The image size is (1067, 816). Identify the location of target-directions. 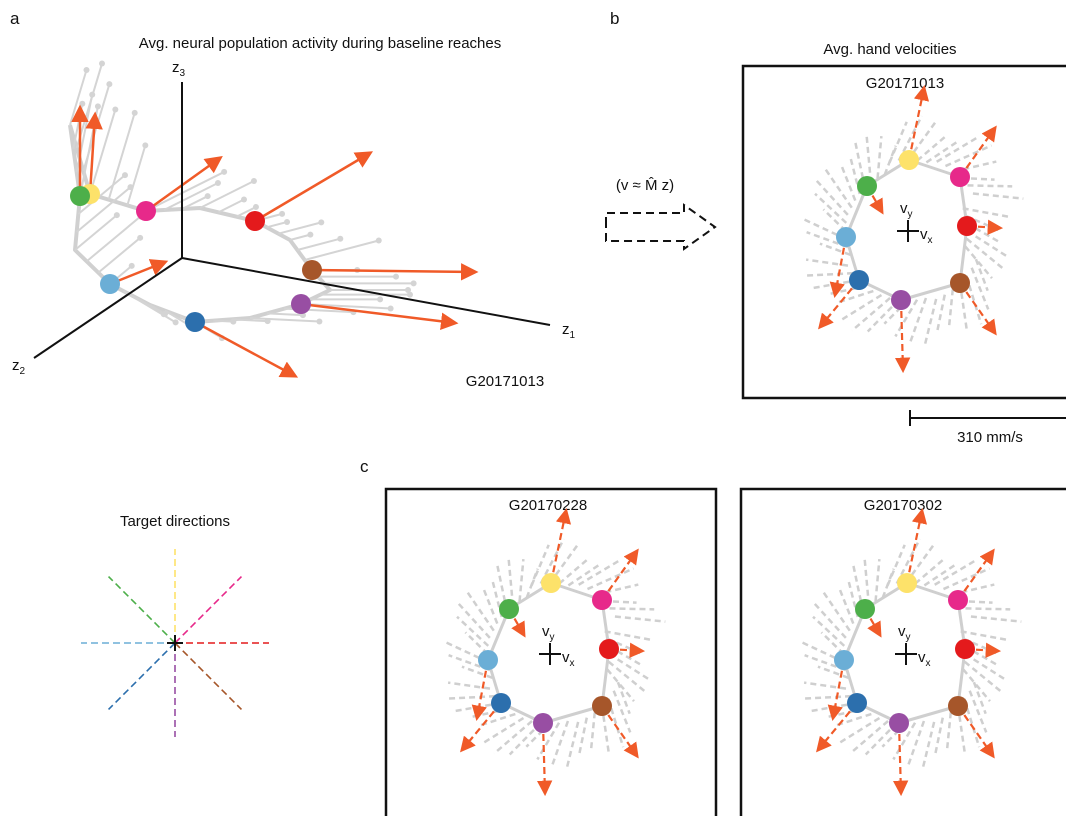
(175, 643).